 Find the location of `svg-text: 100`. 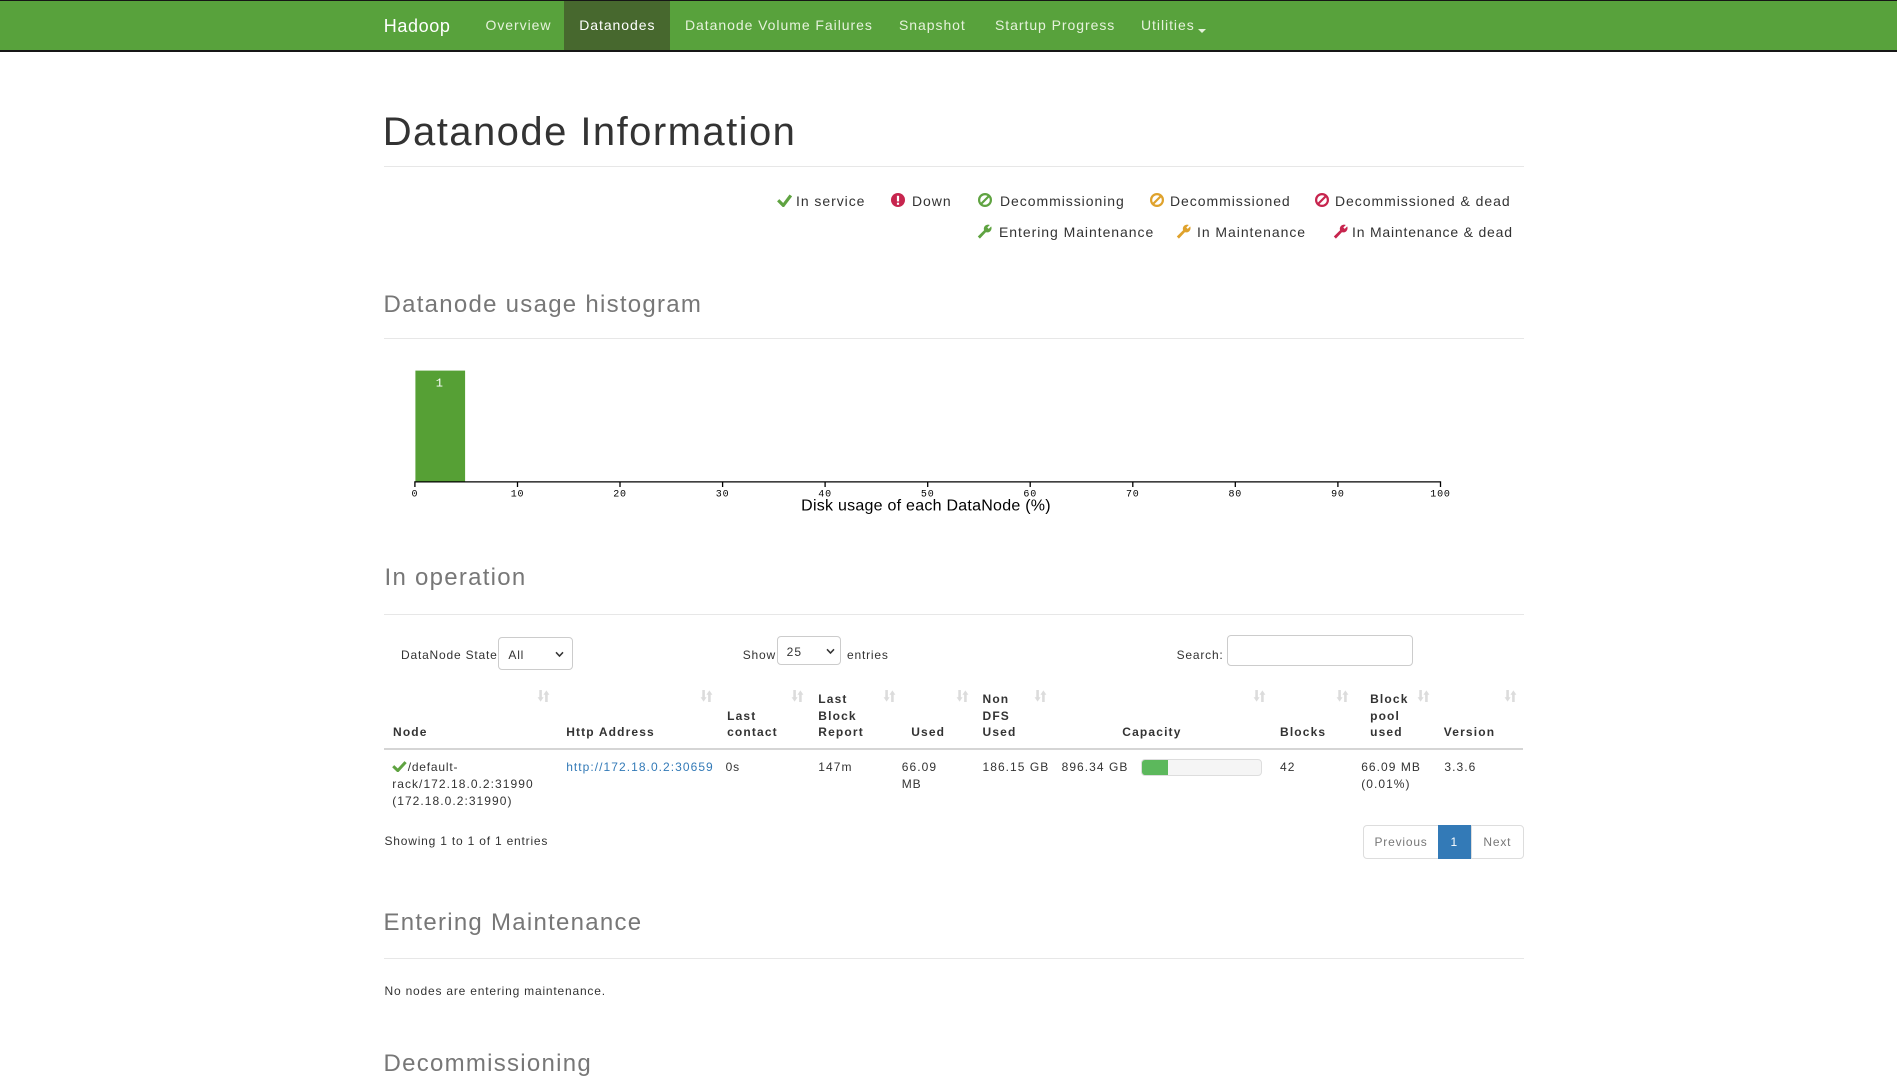

svg-text: 100 is located at coordinates (1440, 495).